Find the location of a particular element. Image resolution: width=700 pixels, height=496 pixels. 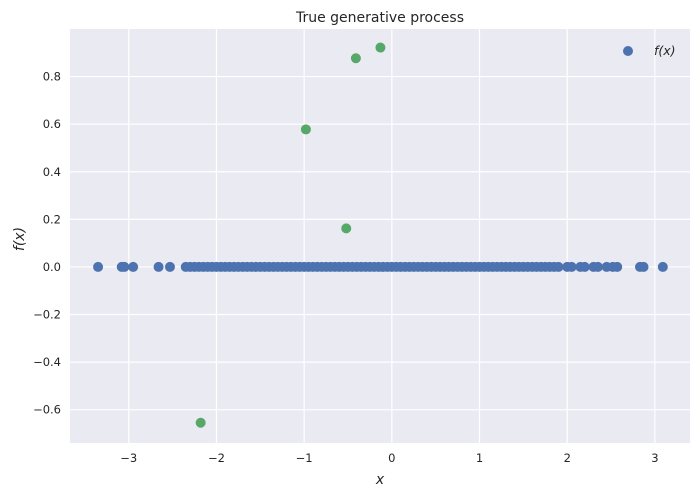

x-tick-label: −3 is located at coordinates (128, 458).